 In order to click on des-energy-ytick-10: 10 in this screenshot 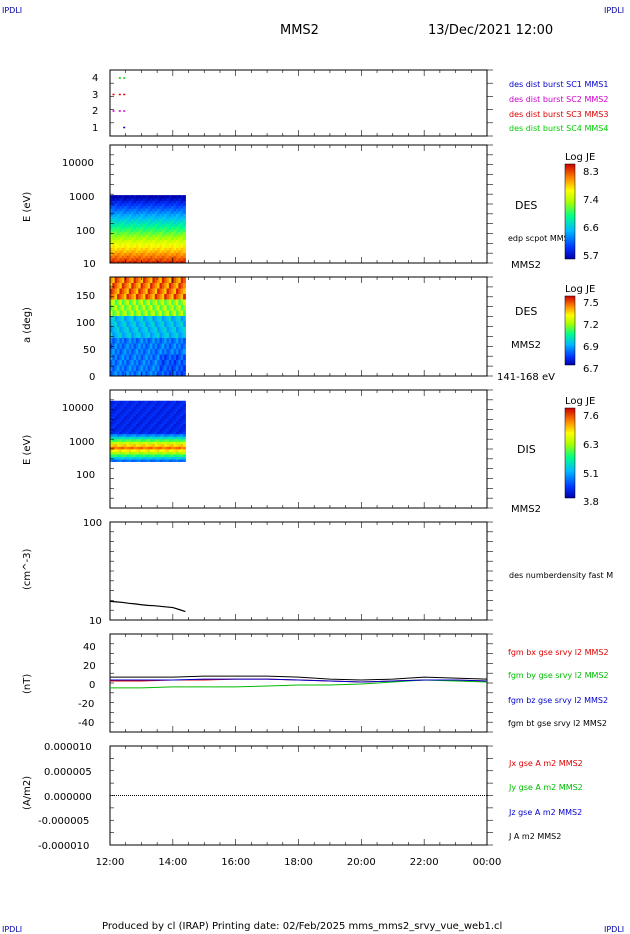, I will do `click(89, 264)`.